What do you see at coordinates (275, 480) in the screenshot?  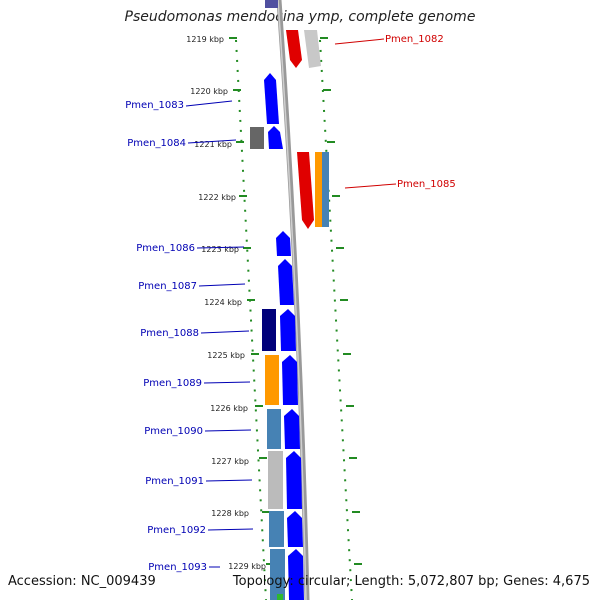 I see `gene-pmen-1091-gray` at bounding box center [275, 480].